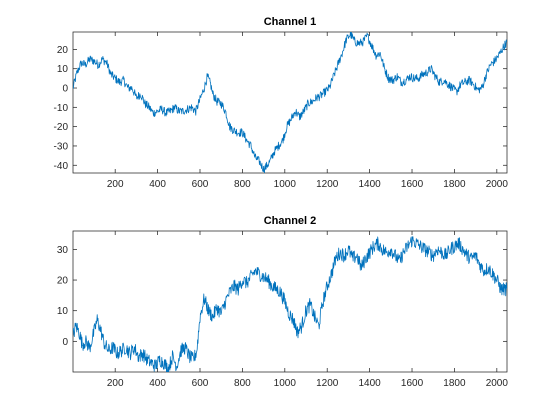 Image resolution: width=560 pixels, height=420 pixels. Describe the element at coordinates (61, 146) in the screenshot. I see `y-tick-label: -30` at that location.